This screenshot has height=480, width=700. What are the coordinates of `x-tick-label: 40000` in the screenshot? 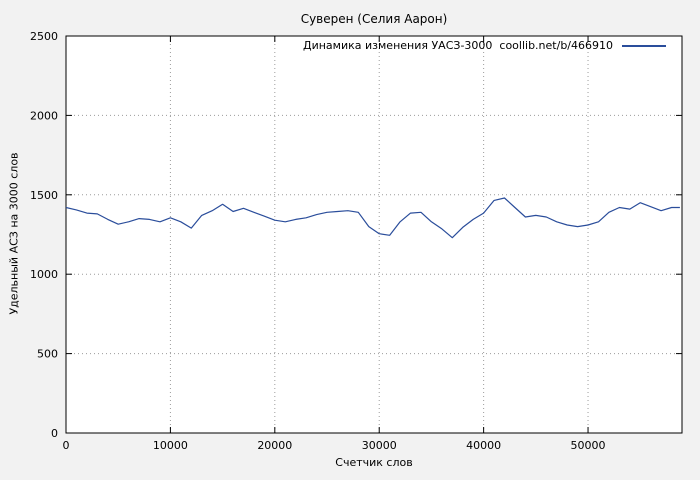 It's located at (483, 445).